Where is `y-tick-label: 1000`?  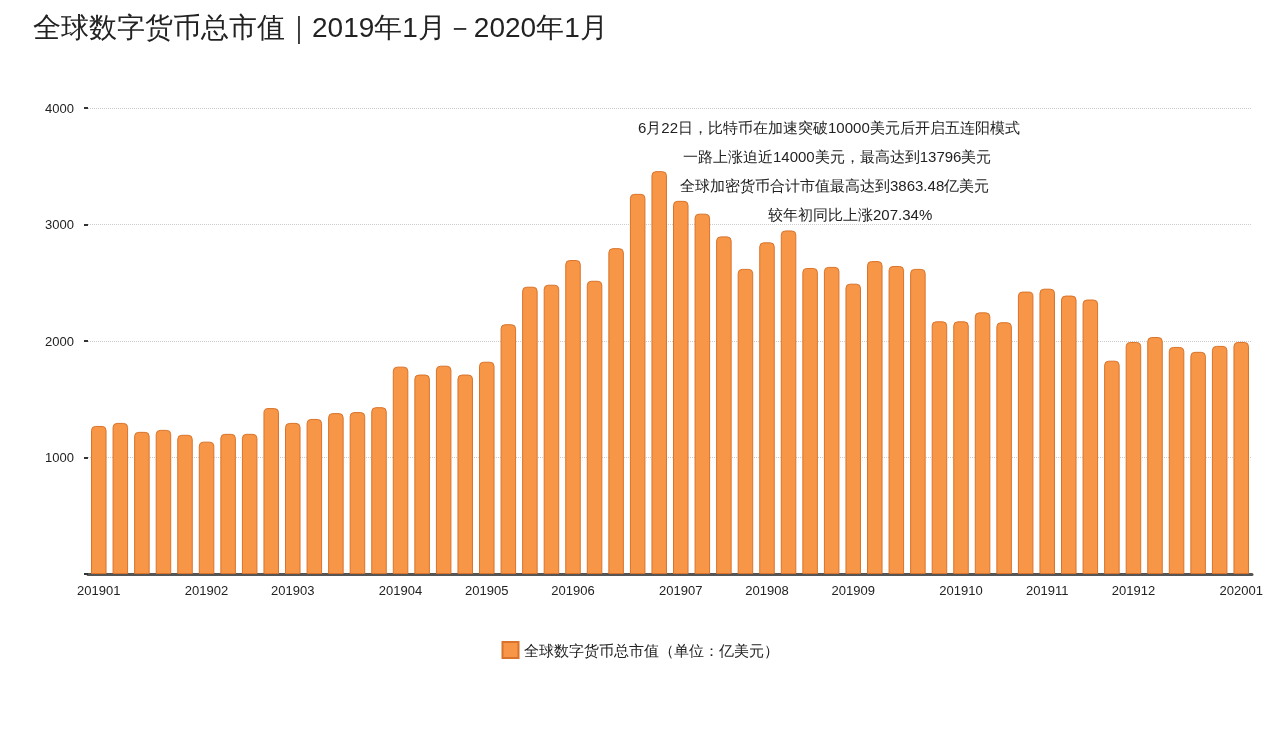 y-tick-label: 1000 is located at coordinates (59, 457).